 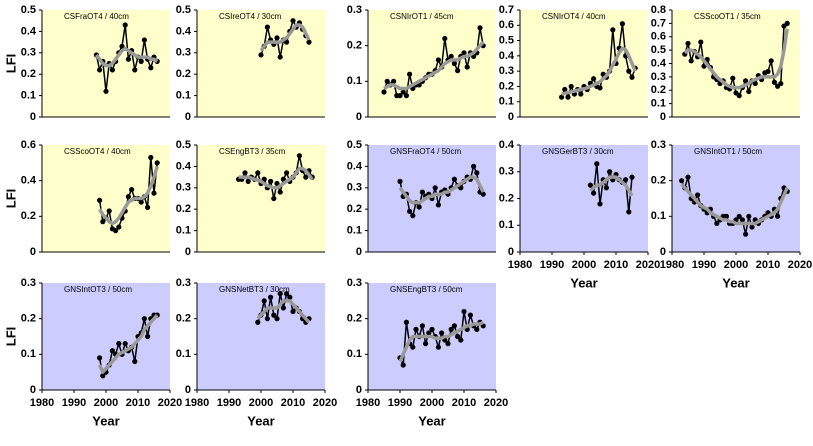 I want to click on panel-title: GNSIntOT3 / 50cm, so click(x=98, y=289).